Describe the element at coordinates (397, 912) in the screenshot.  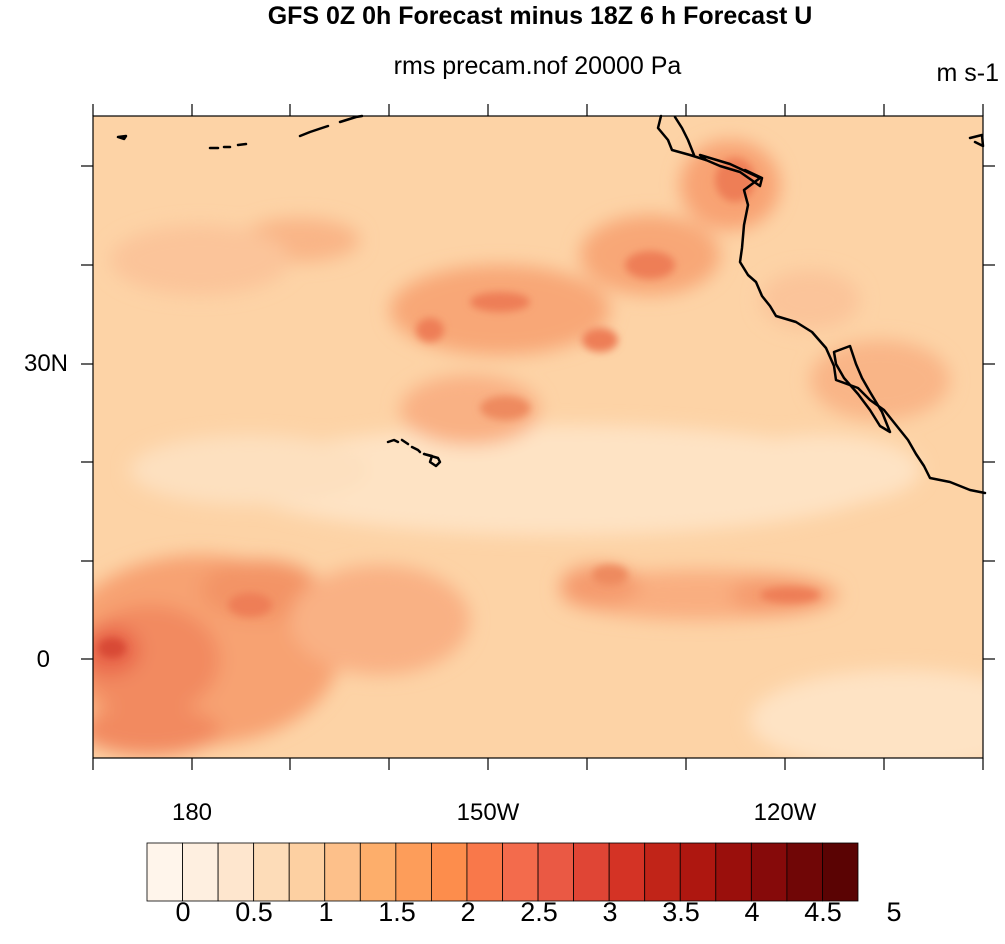
I see `colorbar-label: 1.5` at that location.